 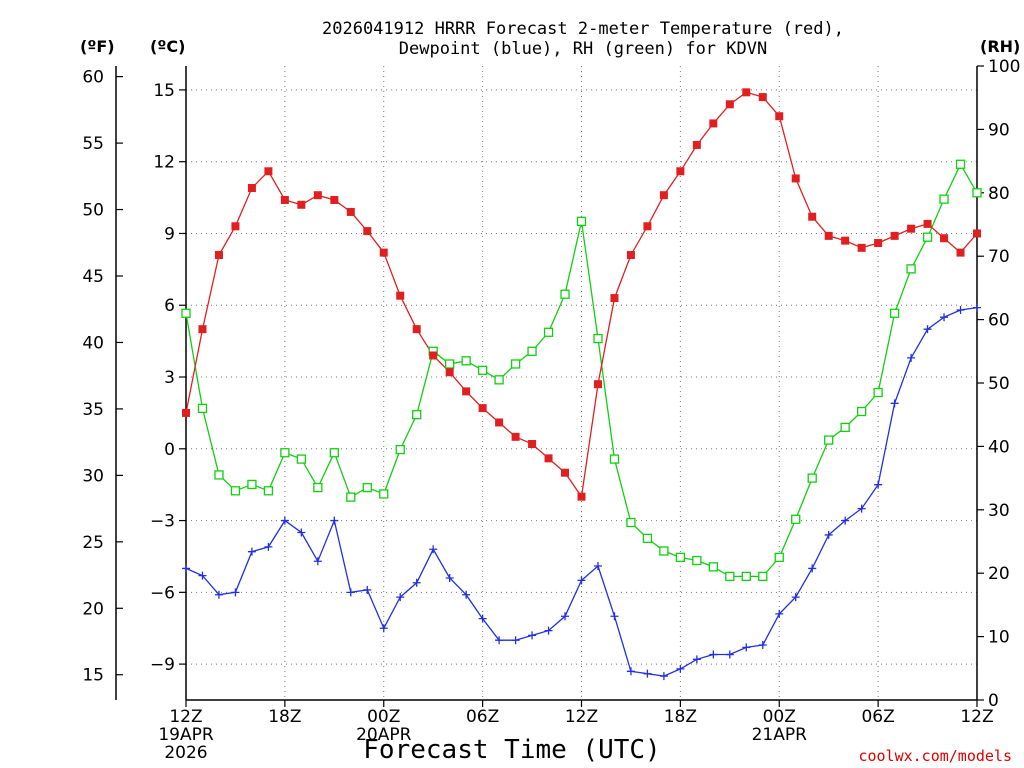 I want to click on rh-tick-label: 10, so click(x=999, y=638).